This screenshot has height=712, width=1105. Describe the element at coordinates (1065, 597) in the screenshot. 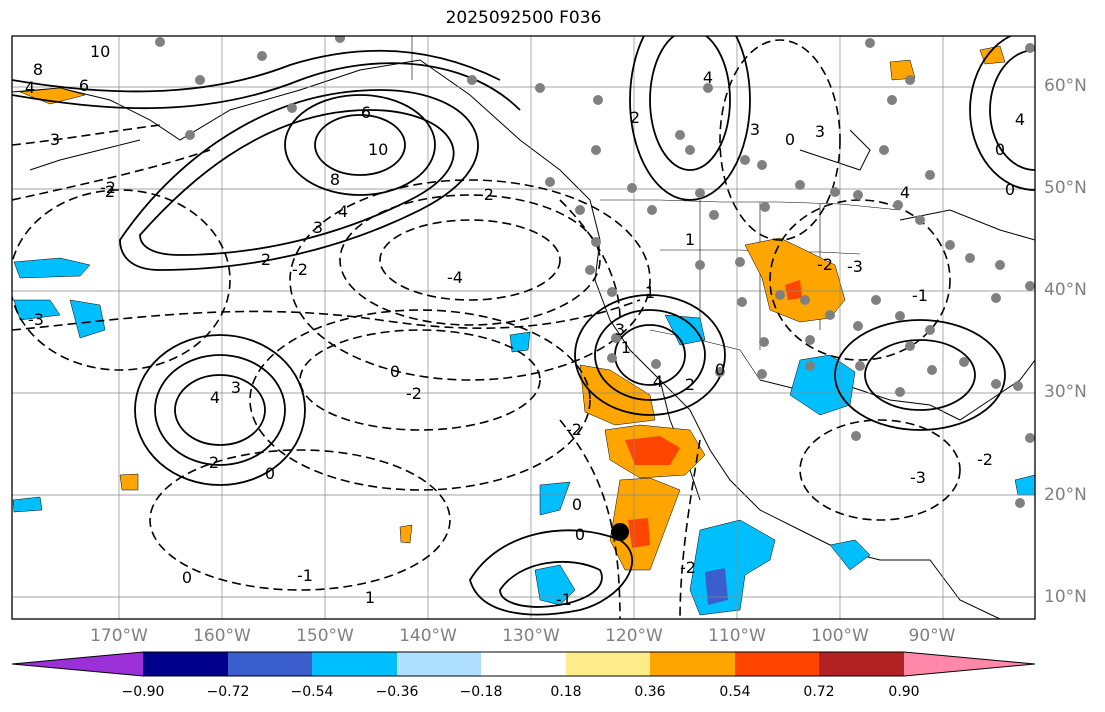

I see `lat-label-10n: 10°N` at that location.